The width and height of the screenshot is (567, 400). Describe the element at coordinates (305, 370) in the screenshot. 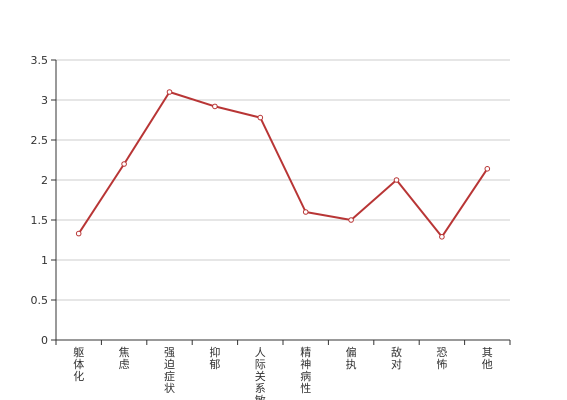

I see `x-tick-label: 精神病性` at that location.